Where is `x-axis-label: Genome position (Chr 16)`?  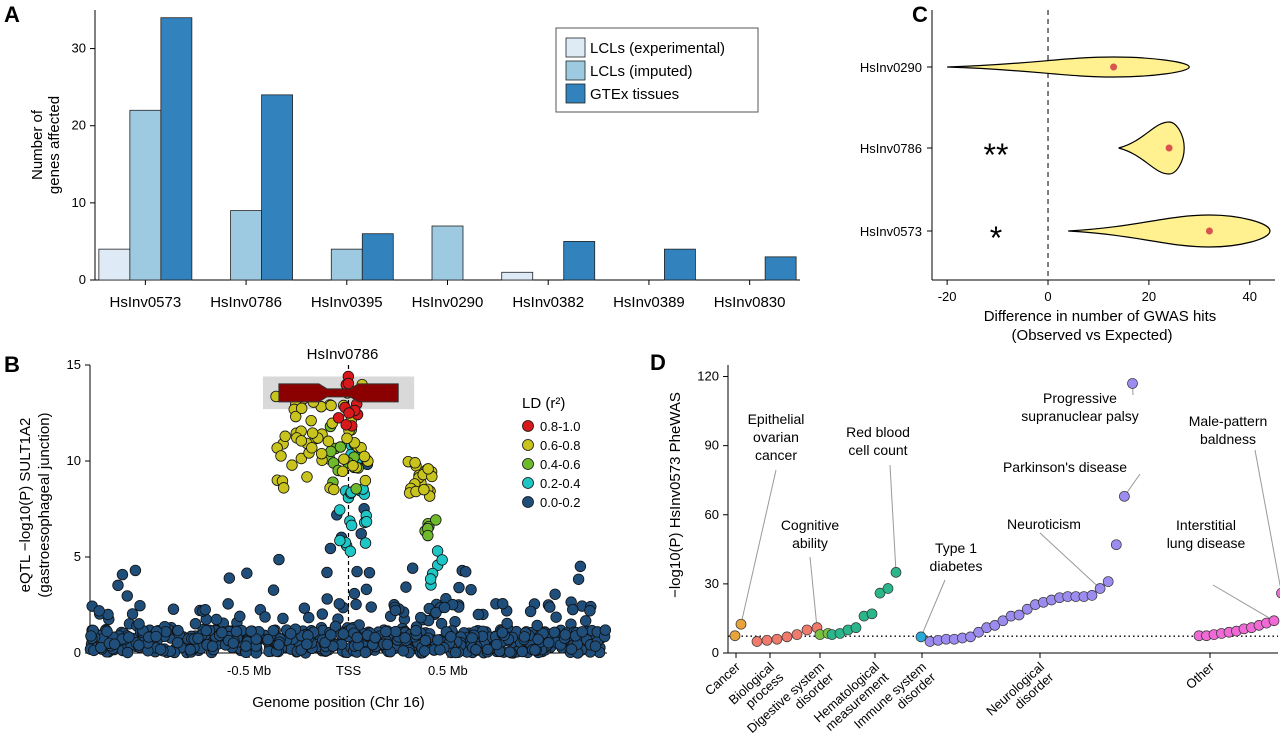
x-axis-label: Genome position (Chr 16) is located at coordinates (338, 702).